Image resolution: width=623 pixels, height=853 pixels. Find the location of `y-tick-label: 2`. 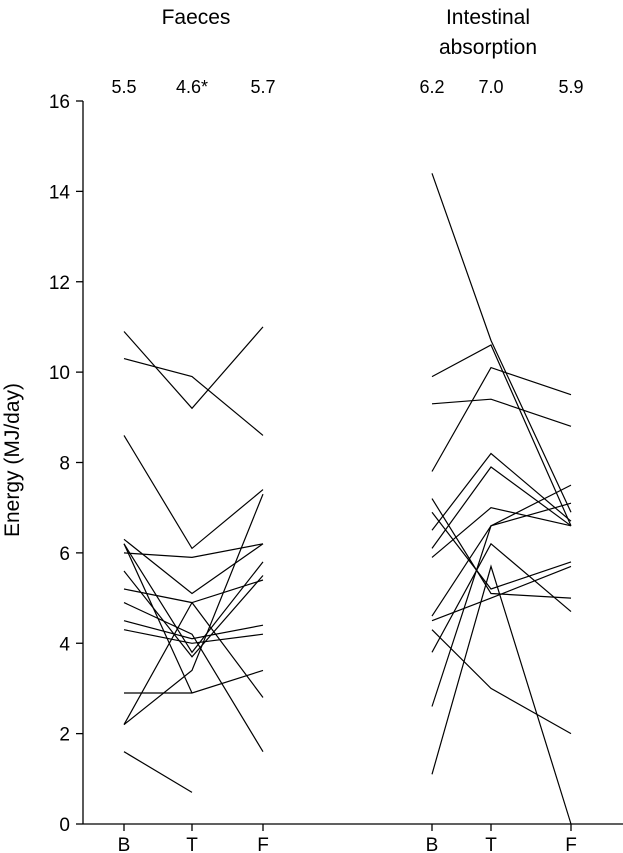

y-tick-label: 2 is located at coordinates (64, 735).